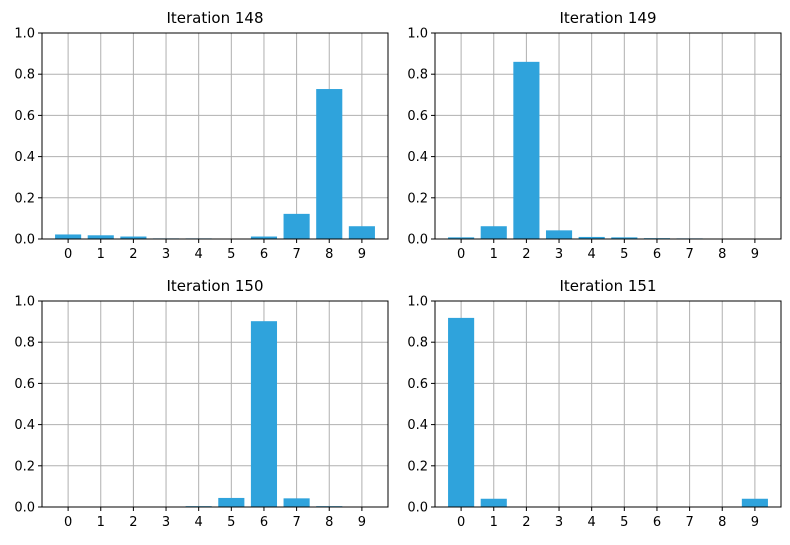 The image size is (790, 545). What do you see at coordinates (214, 286) in the screenshot?
I see `subplot-title: Iteration 150` at bounding box center [214, 286].